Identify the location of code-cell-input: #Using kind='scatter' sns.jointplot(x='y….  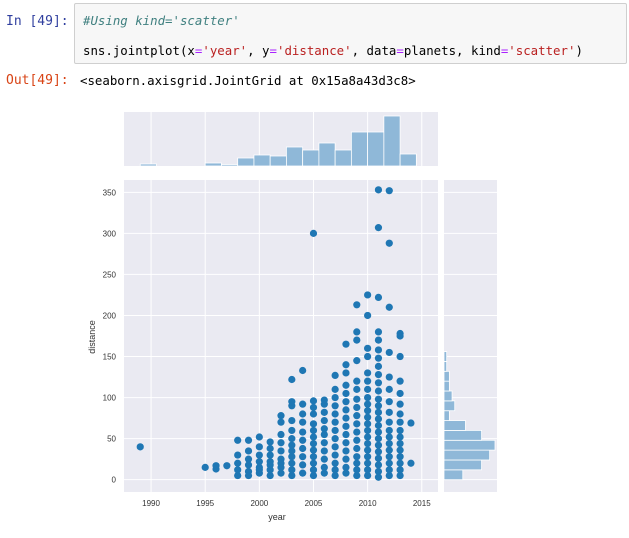
(350, 33).